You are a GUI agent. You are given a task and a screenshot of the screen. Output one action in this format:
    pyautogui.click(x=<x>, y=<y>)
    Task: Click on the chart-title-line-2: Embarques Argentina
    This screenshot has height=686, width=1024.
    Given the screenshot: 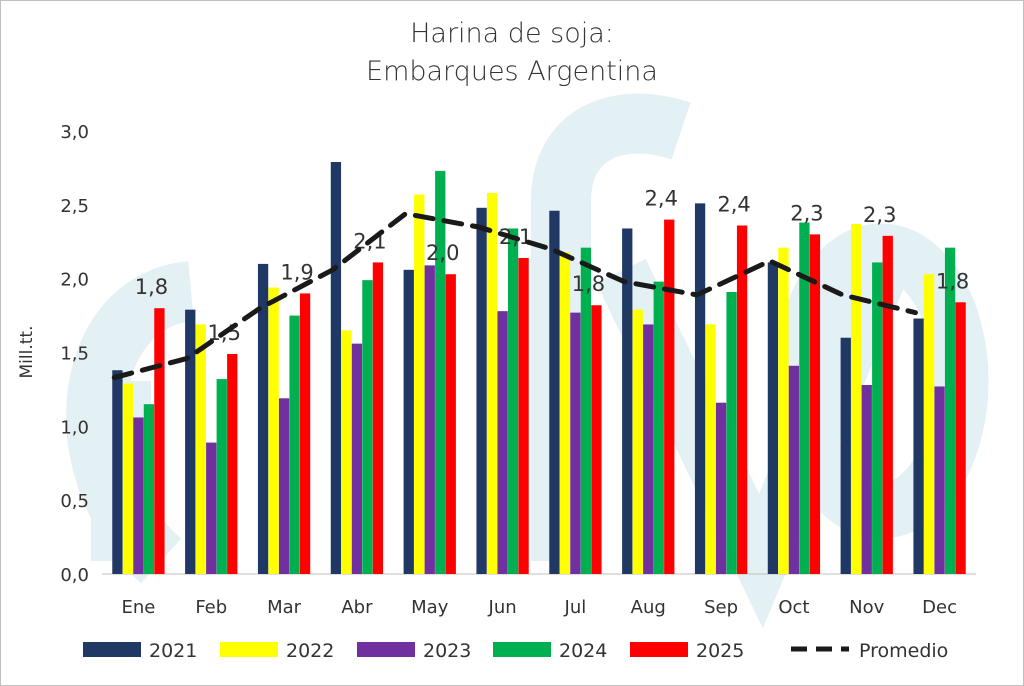 What is the action you would take?
    pyautogui.click(x=512, y=71)
    